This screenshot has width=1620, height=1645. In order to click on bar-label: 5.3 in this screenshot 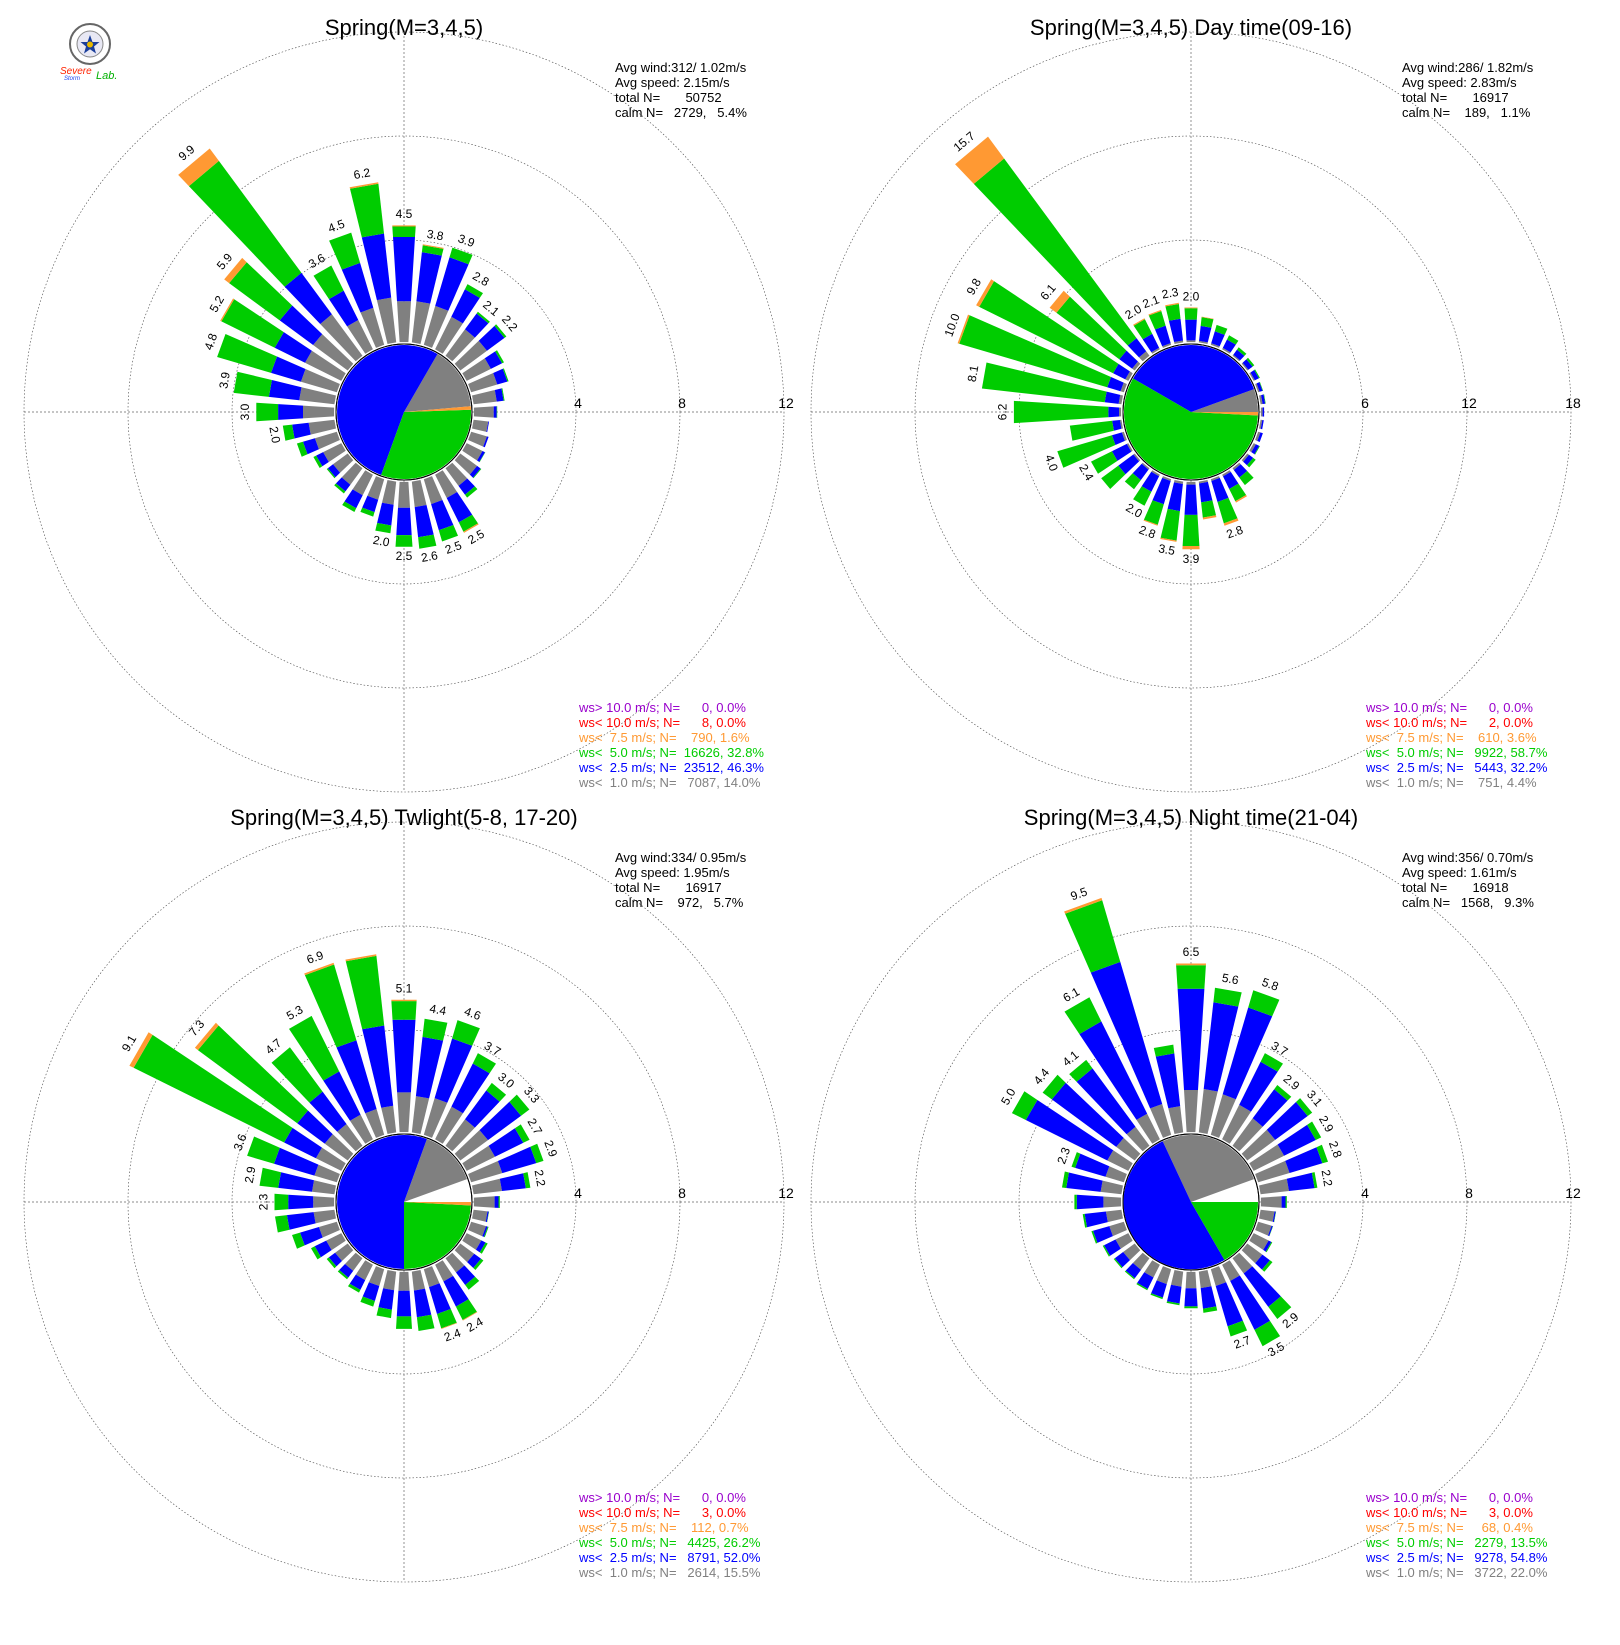, I will do `click(295, 1012)`.